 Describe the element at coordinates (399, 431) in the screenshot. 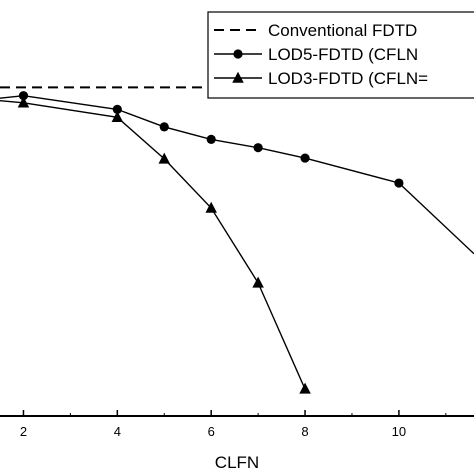

I see `x-tick-label-10: 10` at that location.